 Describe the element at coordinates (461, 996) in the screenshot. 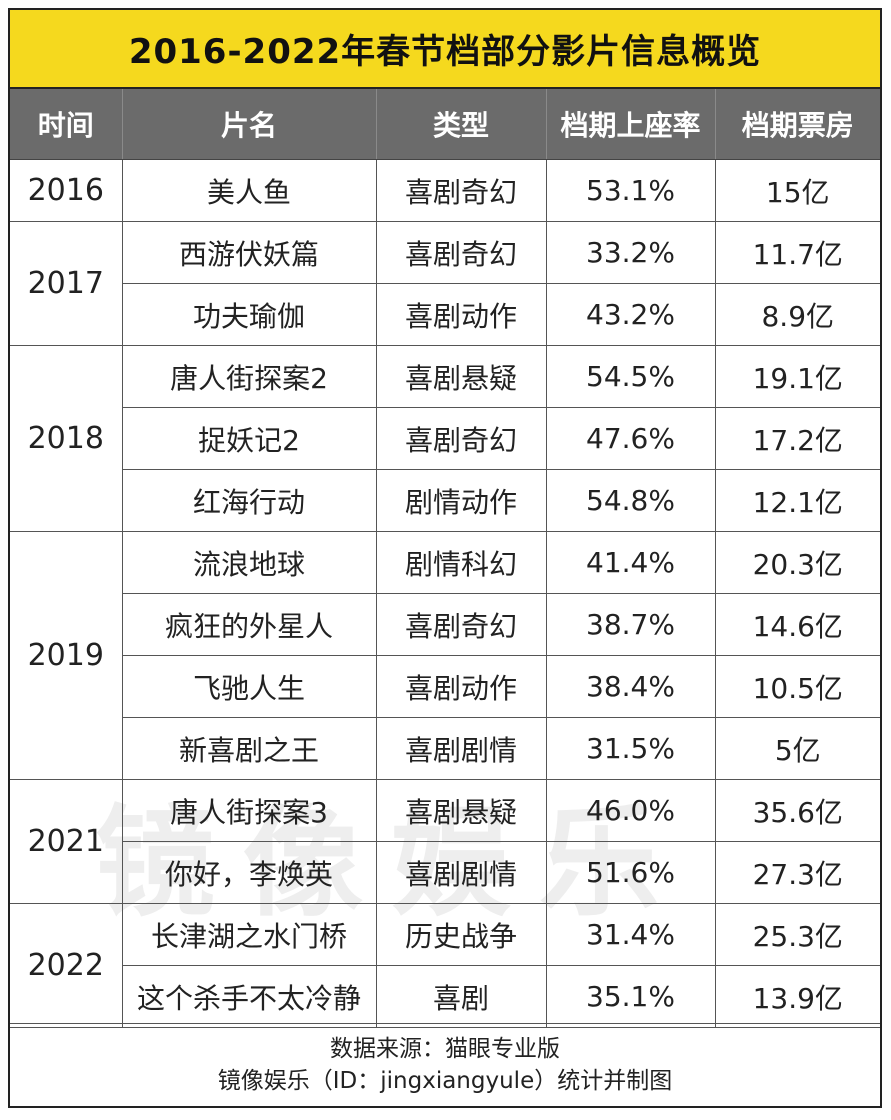

I see `genre-cell: 喜剧` at that location.